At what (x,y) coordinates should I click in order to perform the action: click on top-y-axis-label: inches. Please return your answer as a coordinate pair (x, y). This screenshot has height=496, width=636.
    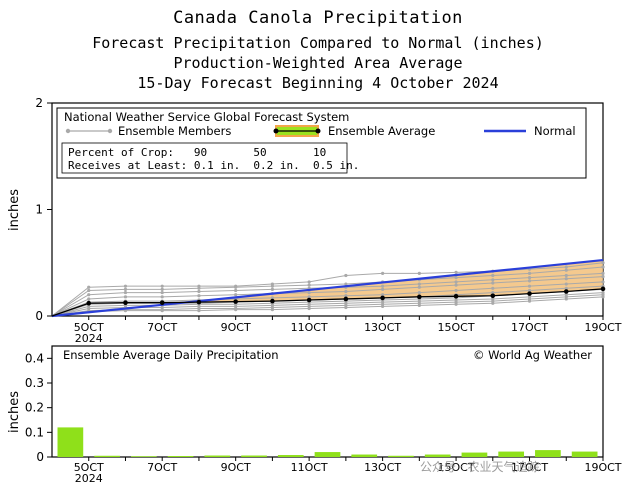
    Looking at the image, I should click on (14, 210).